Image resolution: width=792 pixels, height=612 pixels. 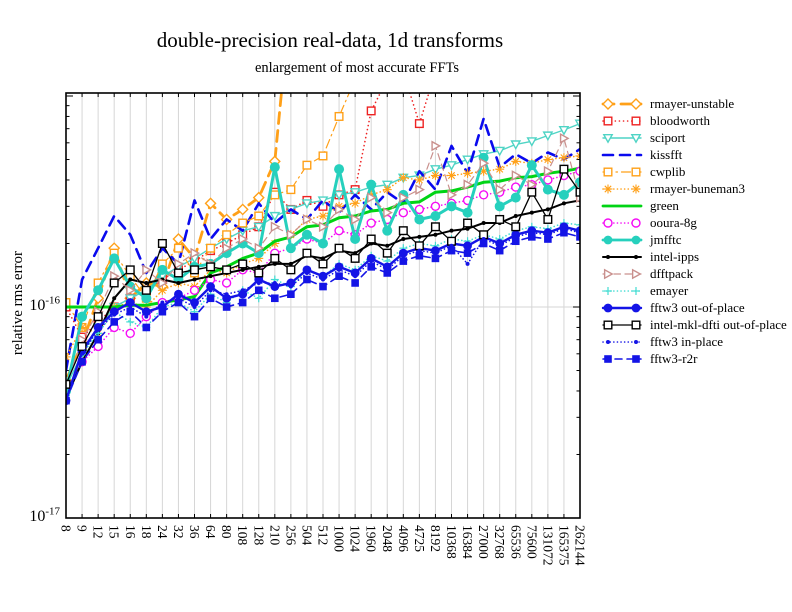 What do you see at coordinates (194, 532) in the screenshot?
I see `x-tick-label: 36` at bounding box center [194, 532].